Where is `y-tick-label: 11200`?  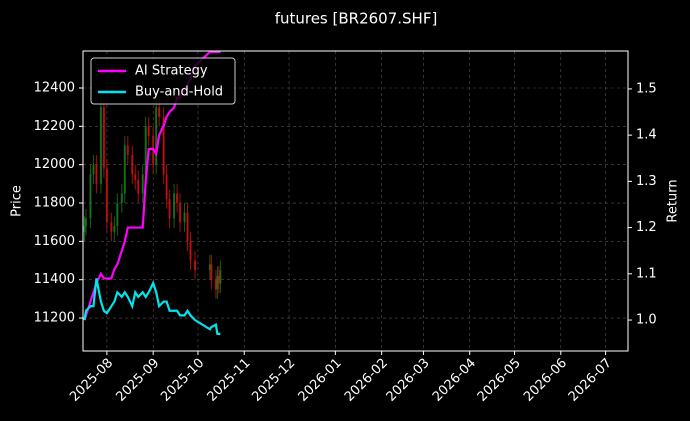
y-tick-label: 11200 is located at coordinates (54, 318).